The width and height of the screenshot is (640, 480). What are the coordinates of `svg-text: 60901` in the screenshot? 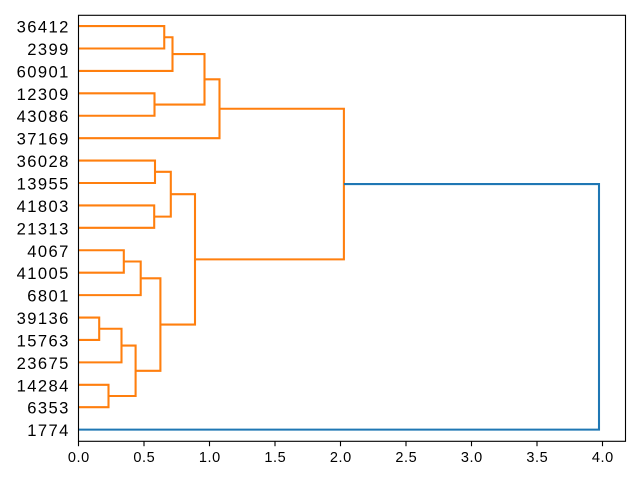 It's located at (43, 71).